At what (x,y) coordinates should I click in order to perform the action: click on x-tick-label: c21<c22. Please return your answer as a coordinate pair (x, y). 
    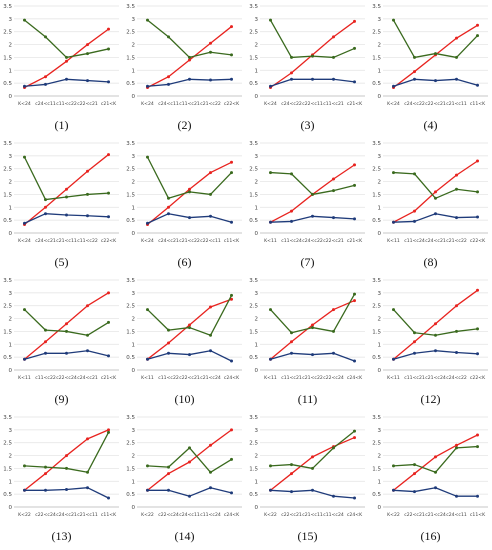
    Looking at the image, I should click on (189, 241).